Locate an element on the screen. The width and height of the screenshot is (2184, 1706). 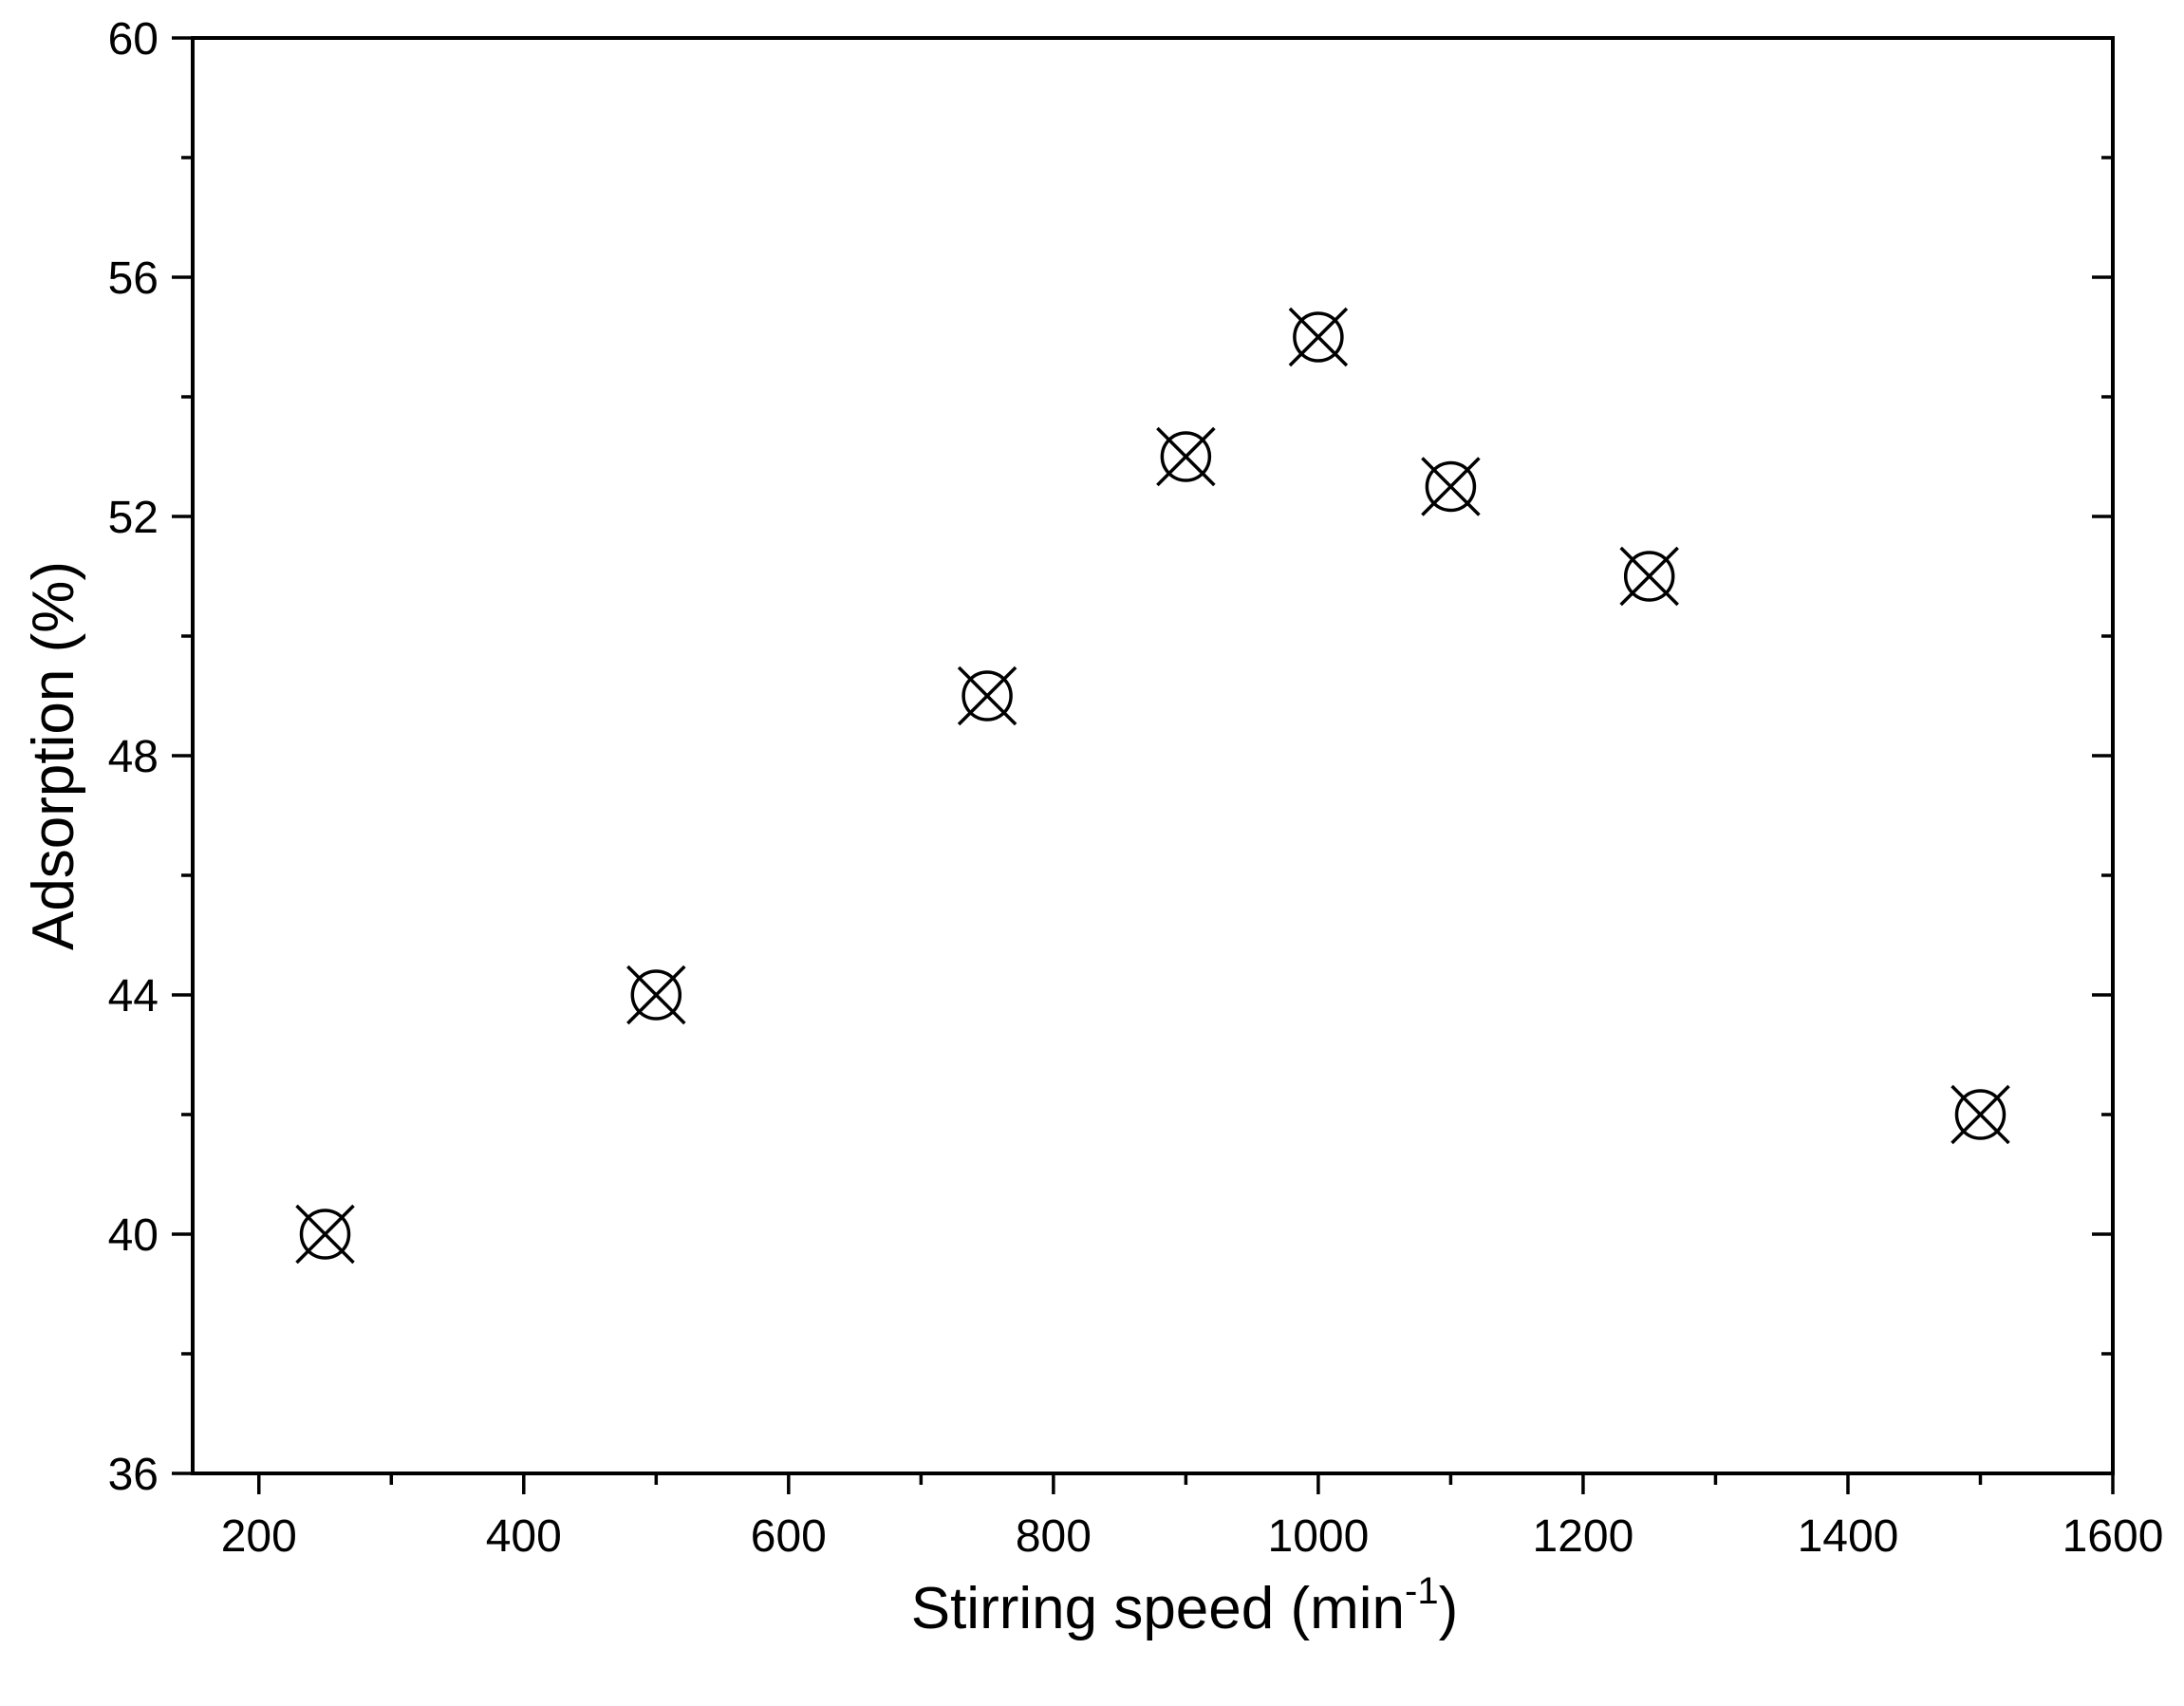
x-axis-title-main: Stirring speed (min is located at coordinates (1158, 1608).